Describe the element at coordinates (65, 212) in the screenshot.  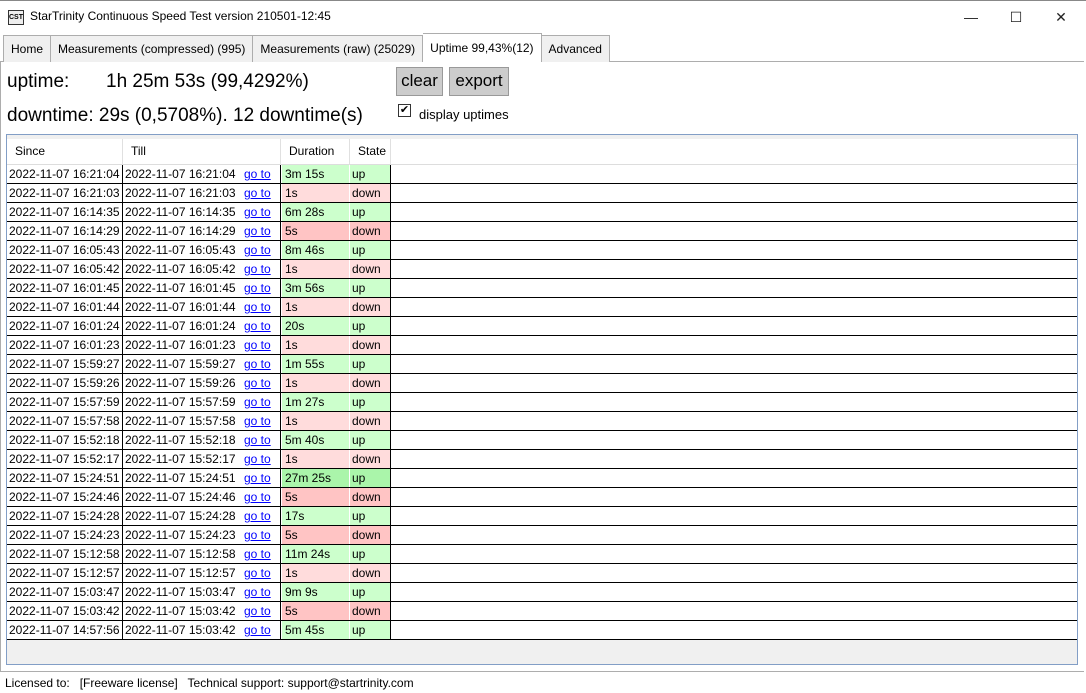
I see `since-cell: 2022-11-07 16:14:35` at that location.